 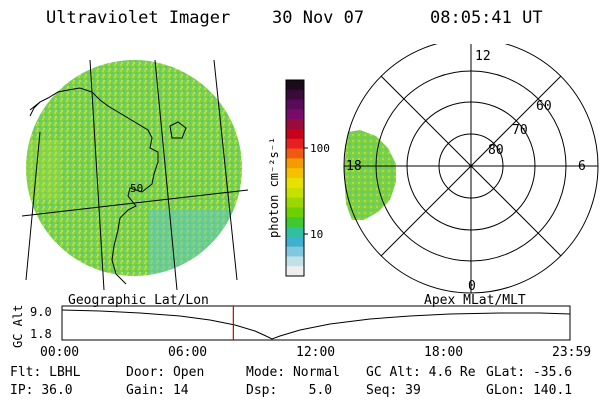 What do you see at coordinates (138, 18) in the screenshot?
I see `instrument-title: Ultraviolet Imager` at bounding box center [138, 18].